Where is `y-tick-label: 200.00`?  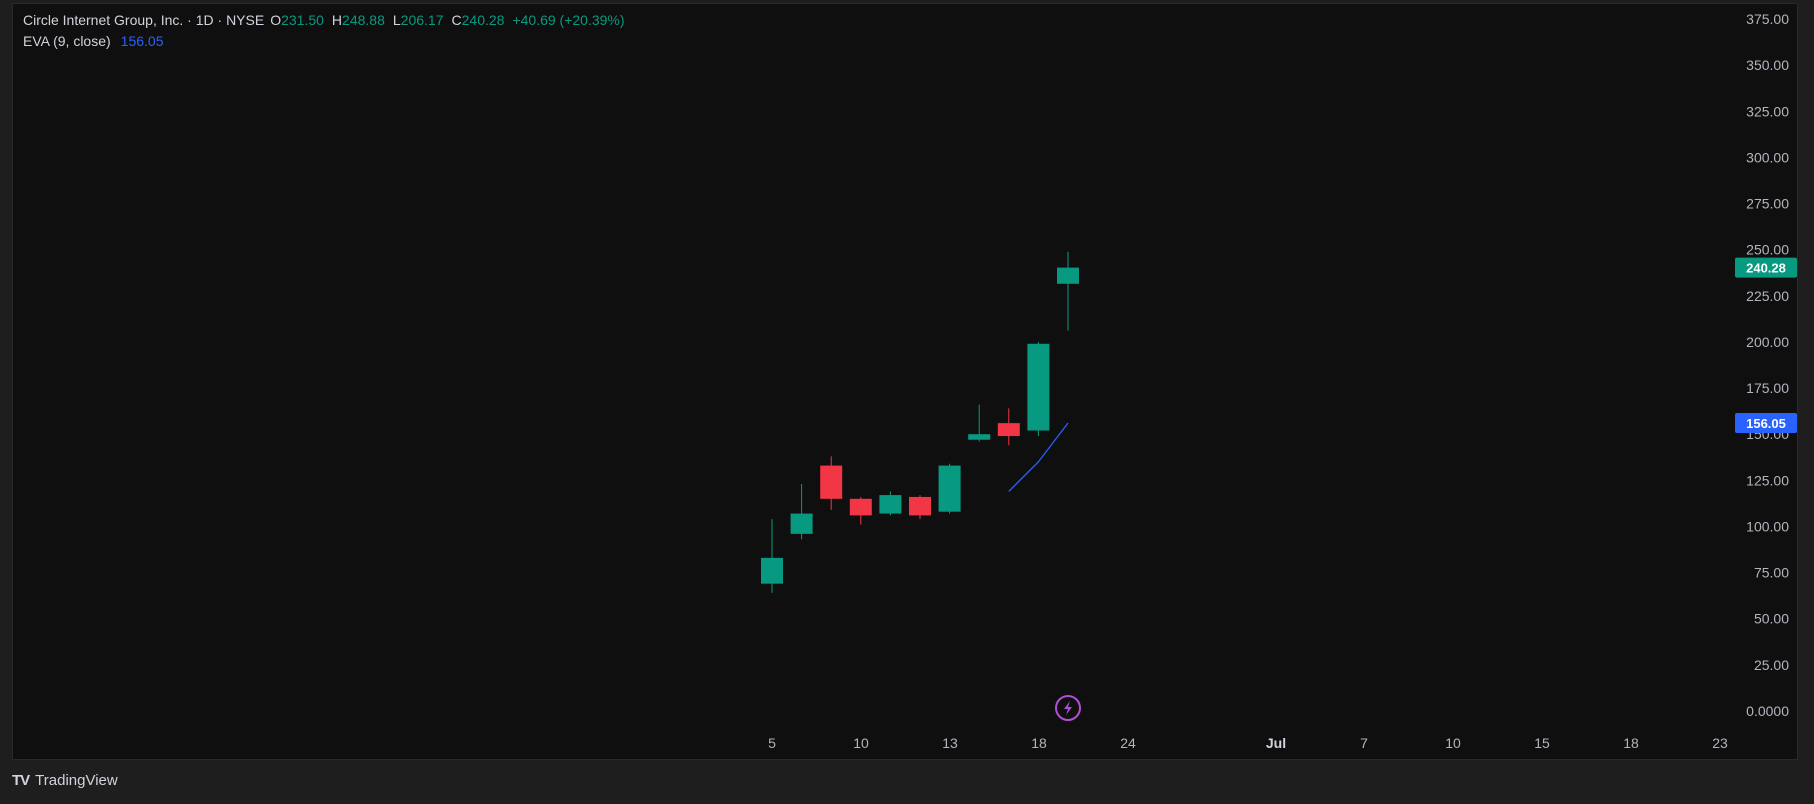
y-tick-label: 200.00 is located at coordinates (1767, 342).